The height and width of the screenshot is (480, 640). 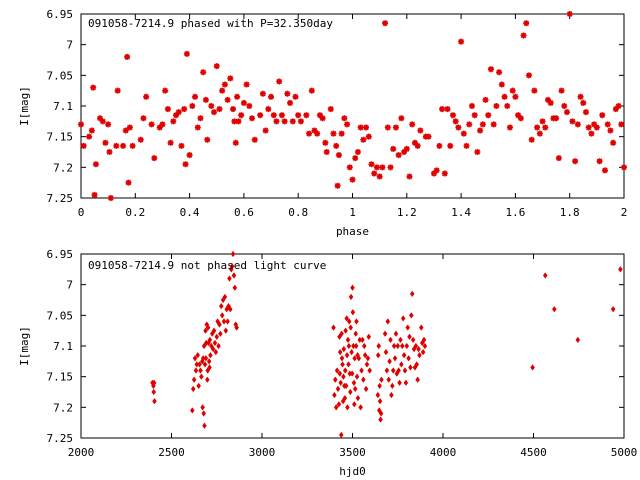 I want to click on y-tick-label: 7.2, so click(x=63, y=167).